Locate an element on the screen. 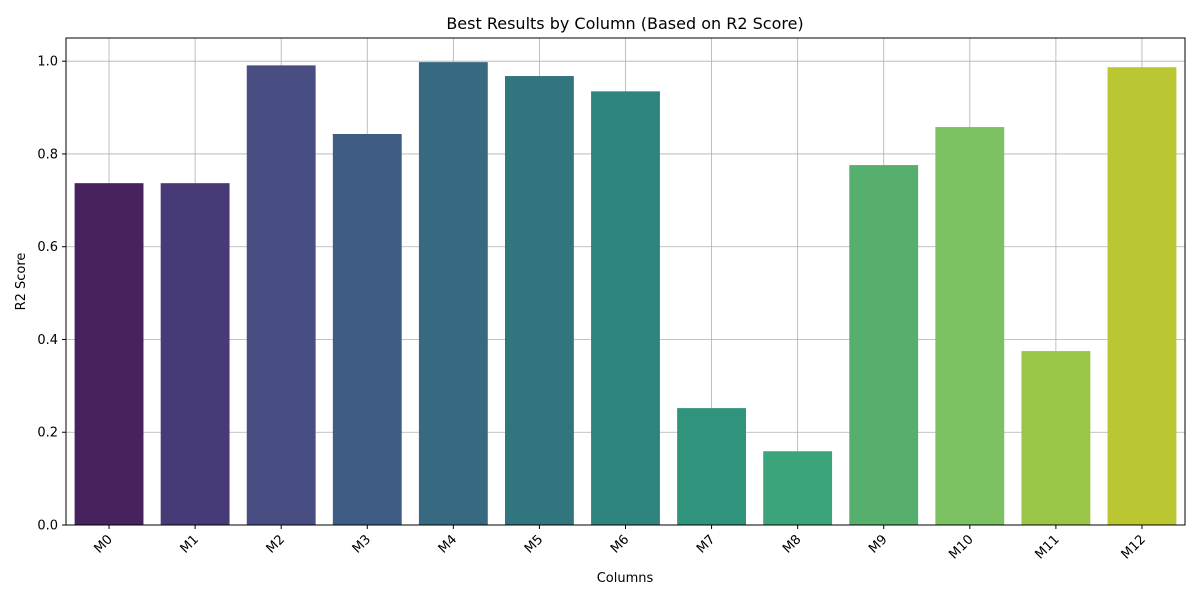 The height and width of the screenshot is (600, 1200). x-axis-ticks: M0 M1 M2 M3 M4 M5 M6 M7 M8 M9 M10 M11 M12 is located at coordinates (620, 543).